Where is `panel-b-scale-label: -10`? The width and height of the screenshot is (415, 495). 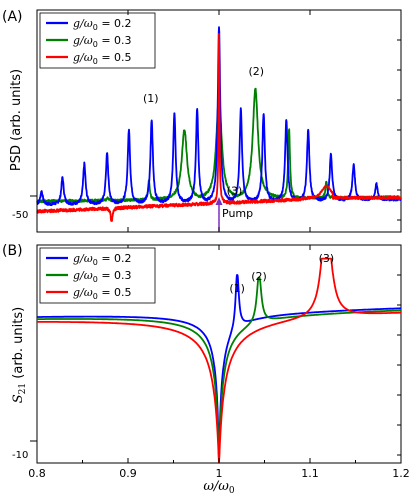
panel-b-scale-label: -10 is located at coordinates (20, 455).